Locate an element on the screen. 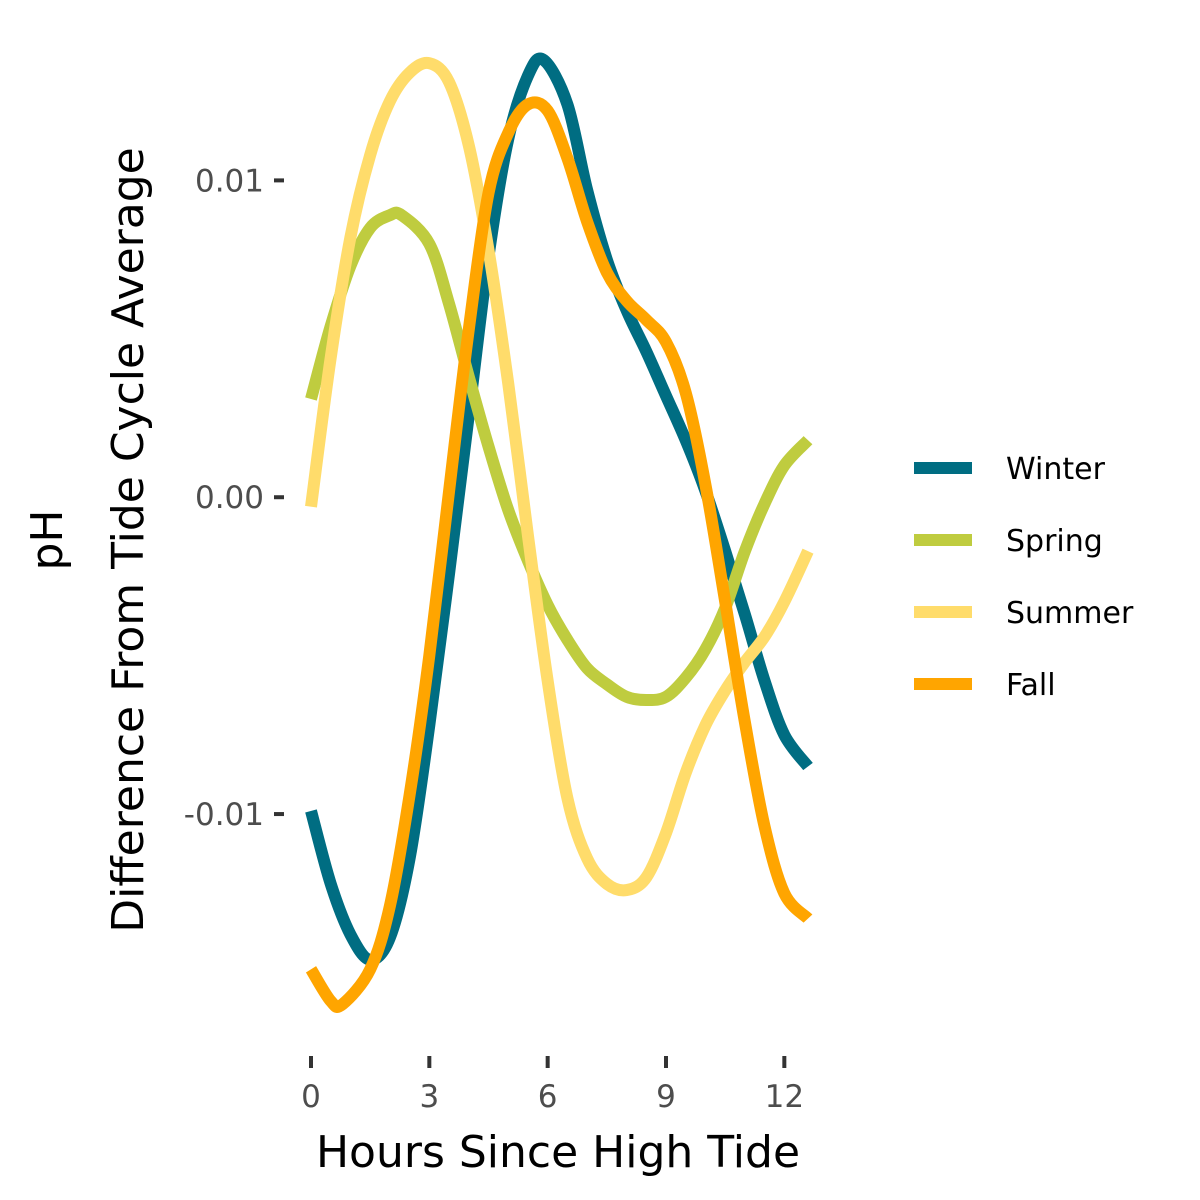 Image resolution: width=1200 pixels, height=1200 pixels. x-tick-label: 6 is located at coordinates (548, 1097).